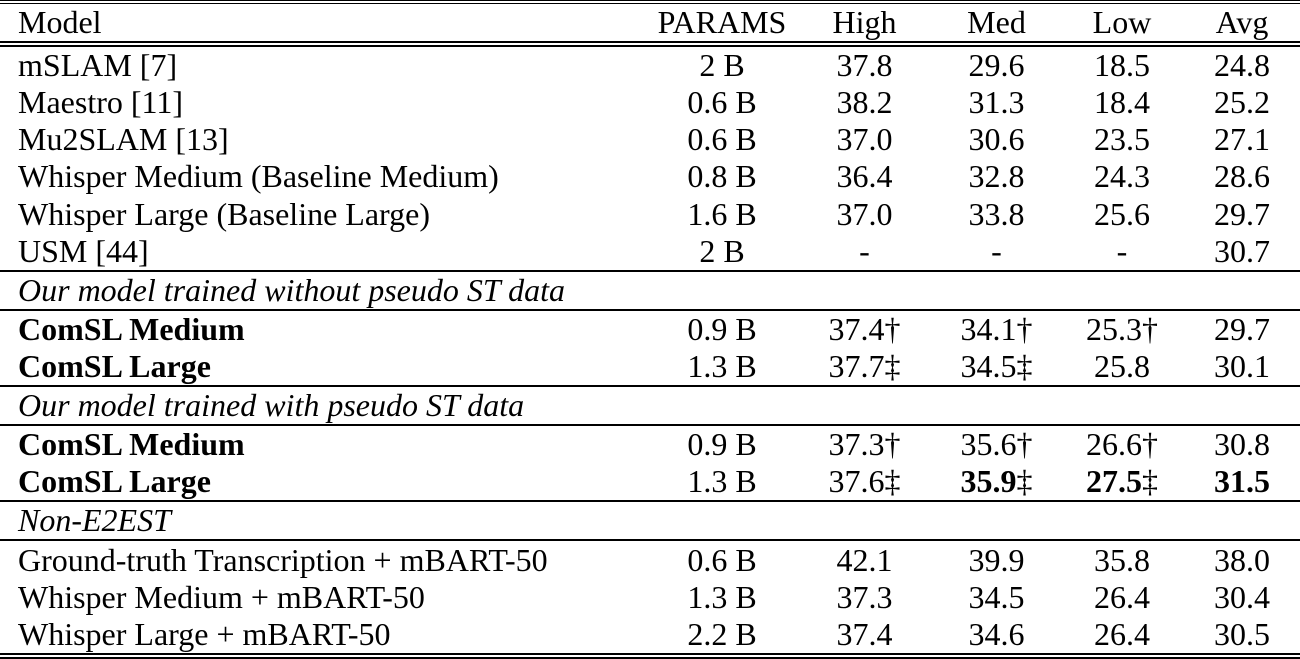 This screenshot has height=659, width=1300. What do you see at coordinates (864, 597) in the screenshot?
I see `cell-high: 37.3` at bounding box center [864, 597].